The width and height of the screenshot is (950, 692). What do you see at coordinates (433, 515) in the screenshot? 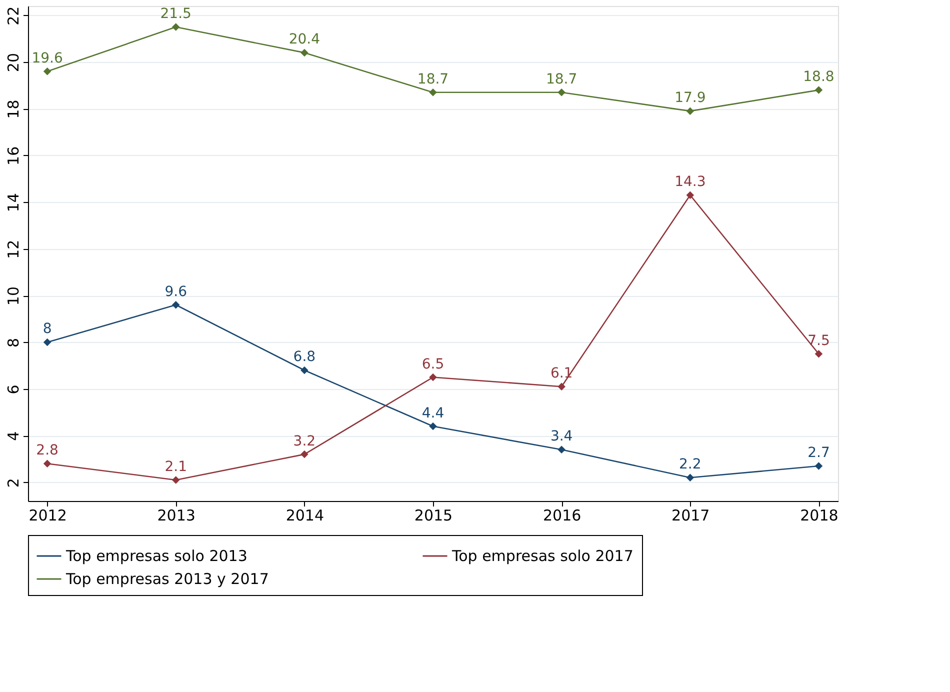
I see `x-tick-label: 2015` at bounding box center [433, 515].